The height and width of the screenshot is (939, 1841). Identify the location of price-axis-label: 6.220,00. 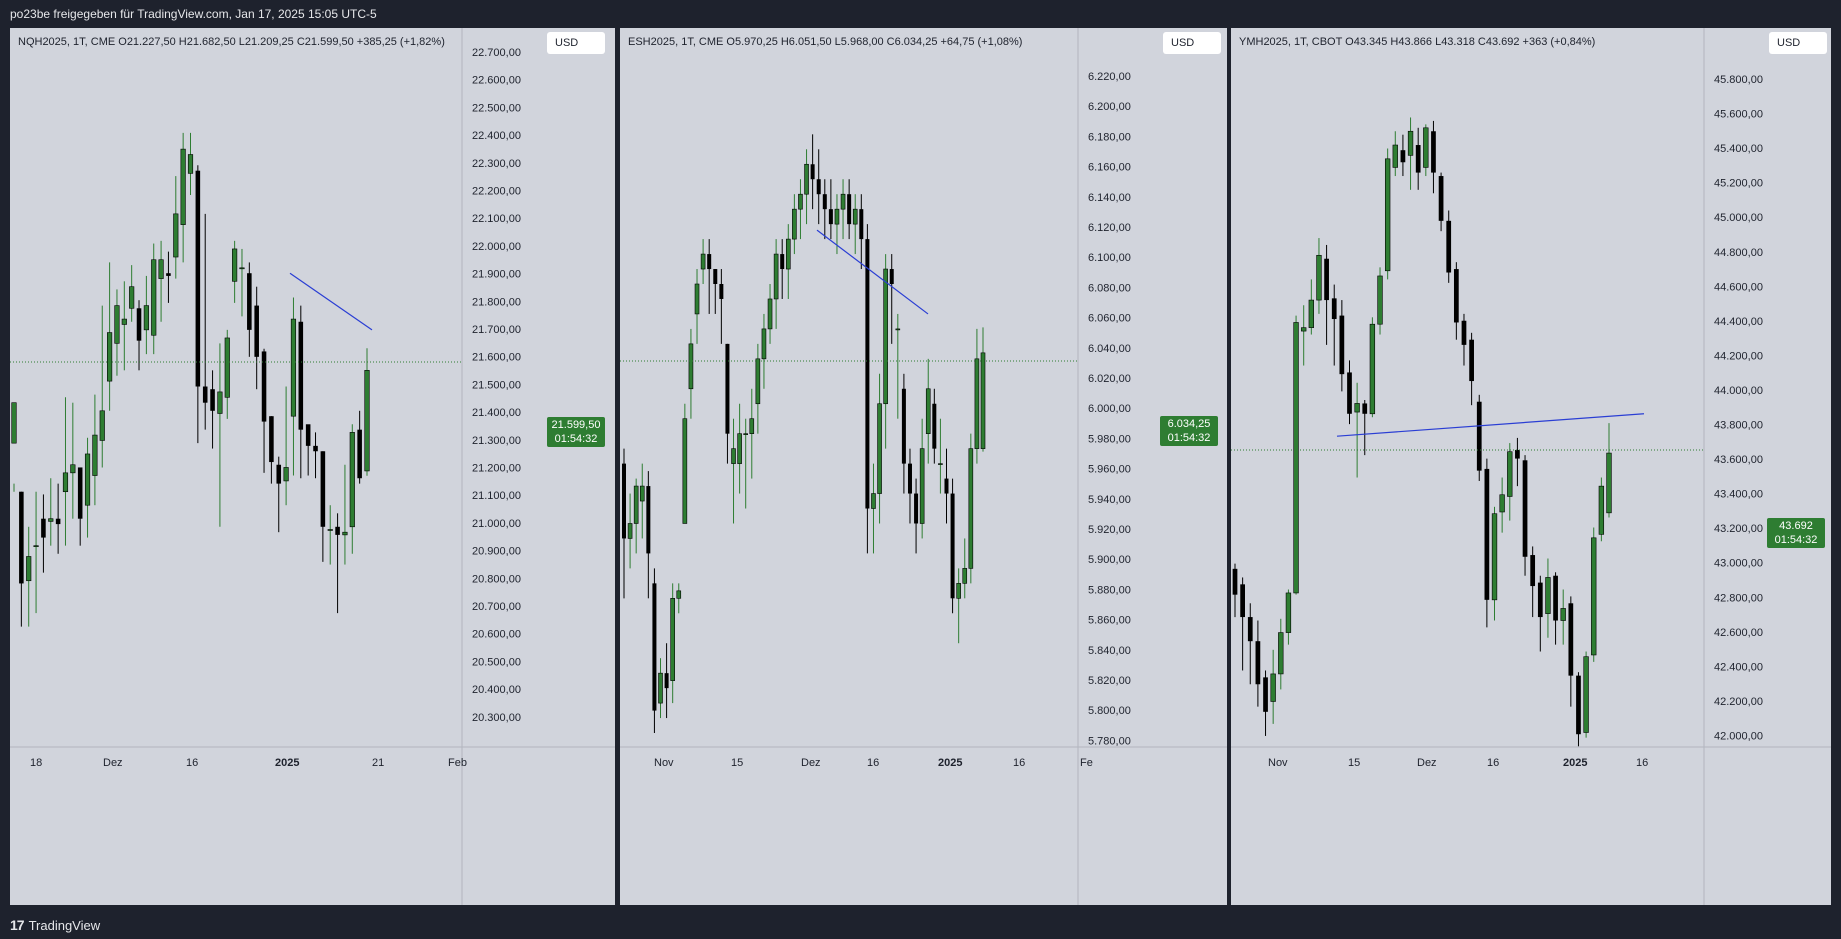
(1109, 77).